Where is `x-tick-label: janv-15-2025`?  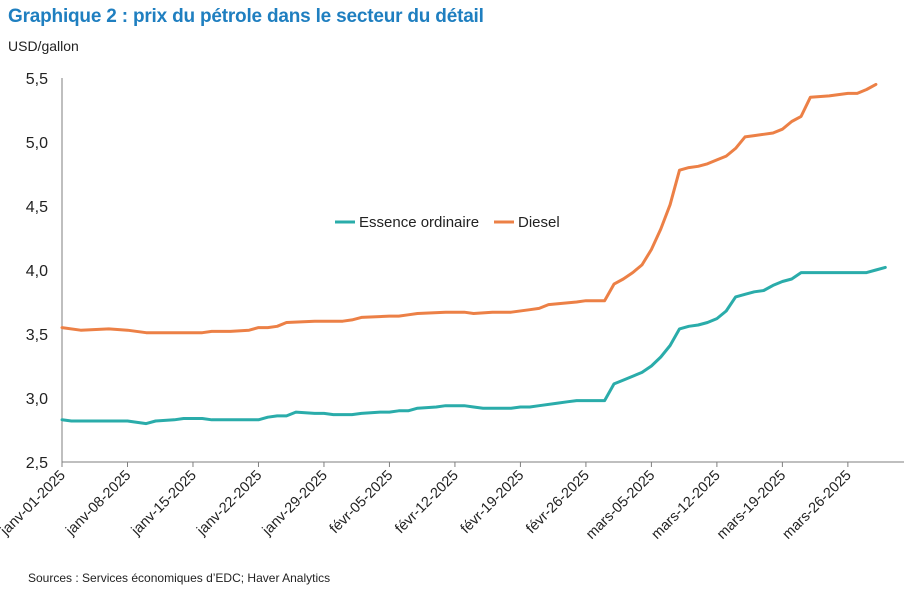
x-tick-label: janv-15-2025 is located at coordinates (164, 504).